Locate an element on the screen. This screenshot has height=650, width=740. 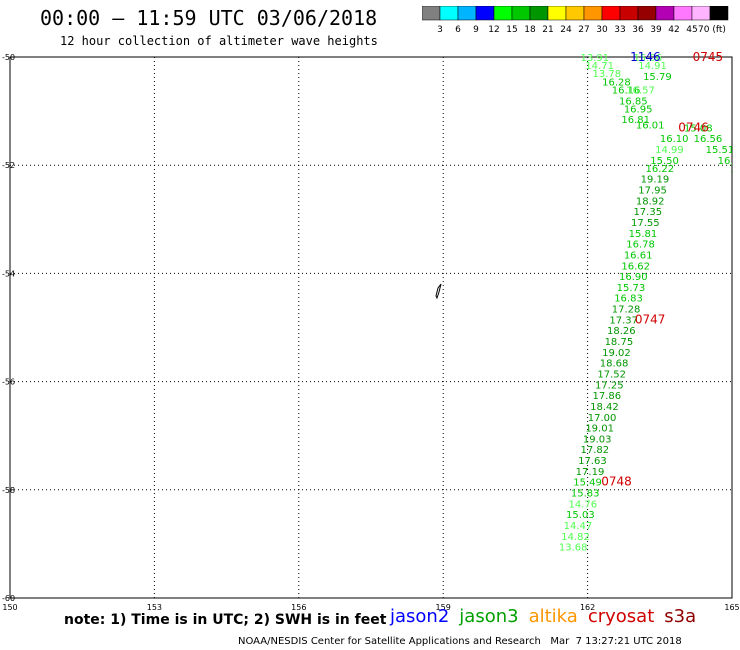
wave-height-value: 16.56 is located at coordinates (708, 139).